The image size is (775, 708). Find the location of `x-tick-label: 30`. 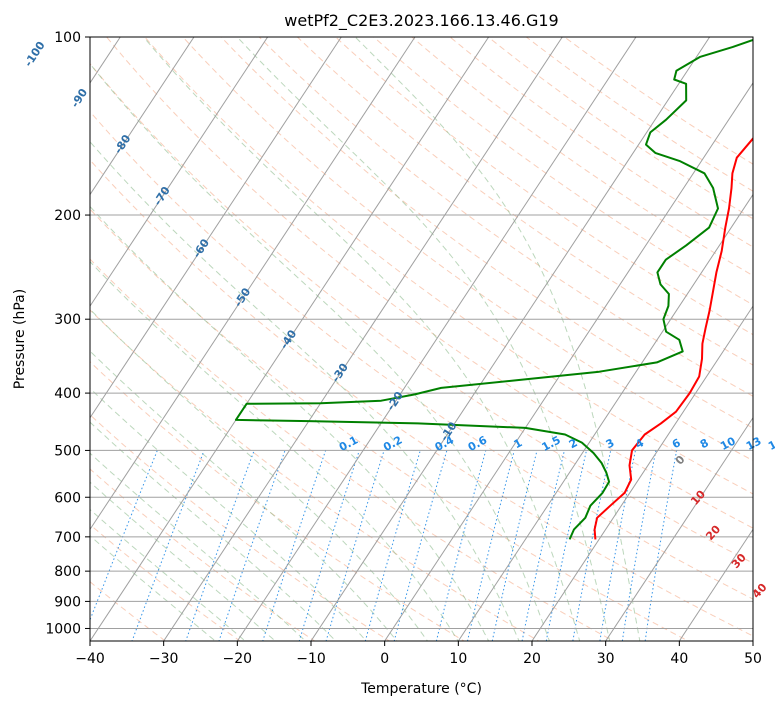

x-tick-label: 30 is located at coordinates (606, 659).